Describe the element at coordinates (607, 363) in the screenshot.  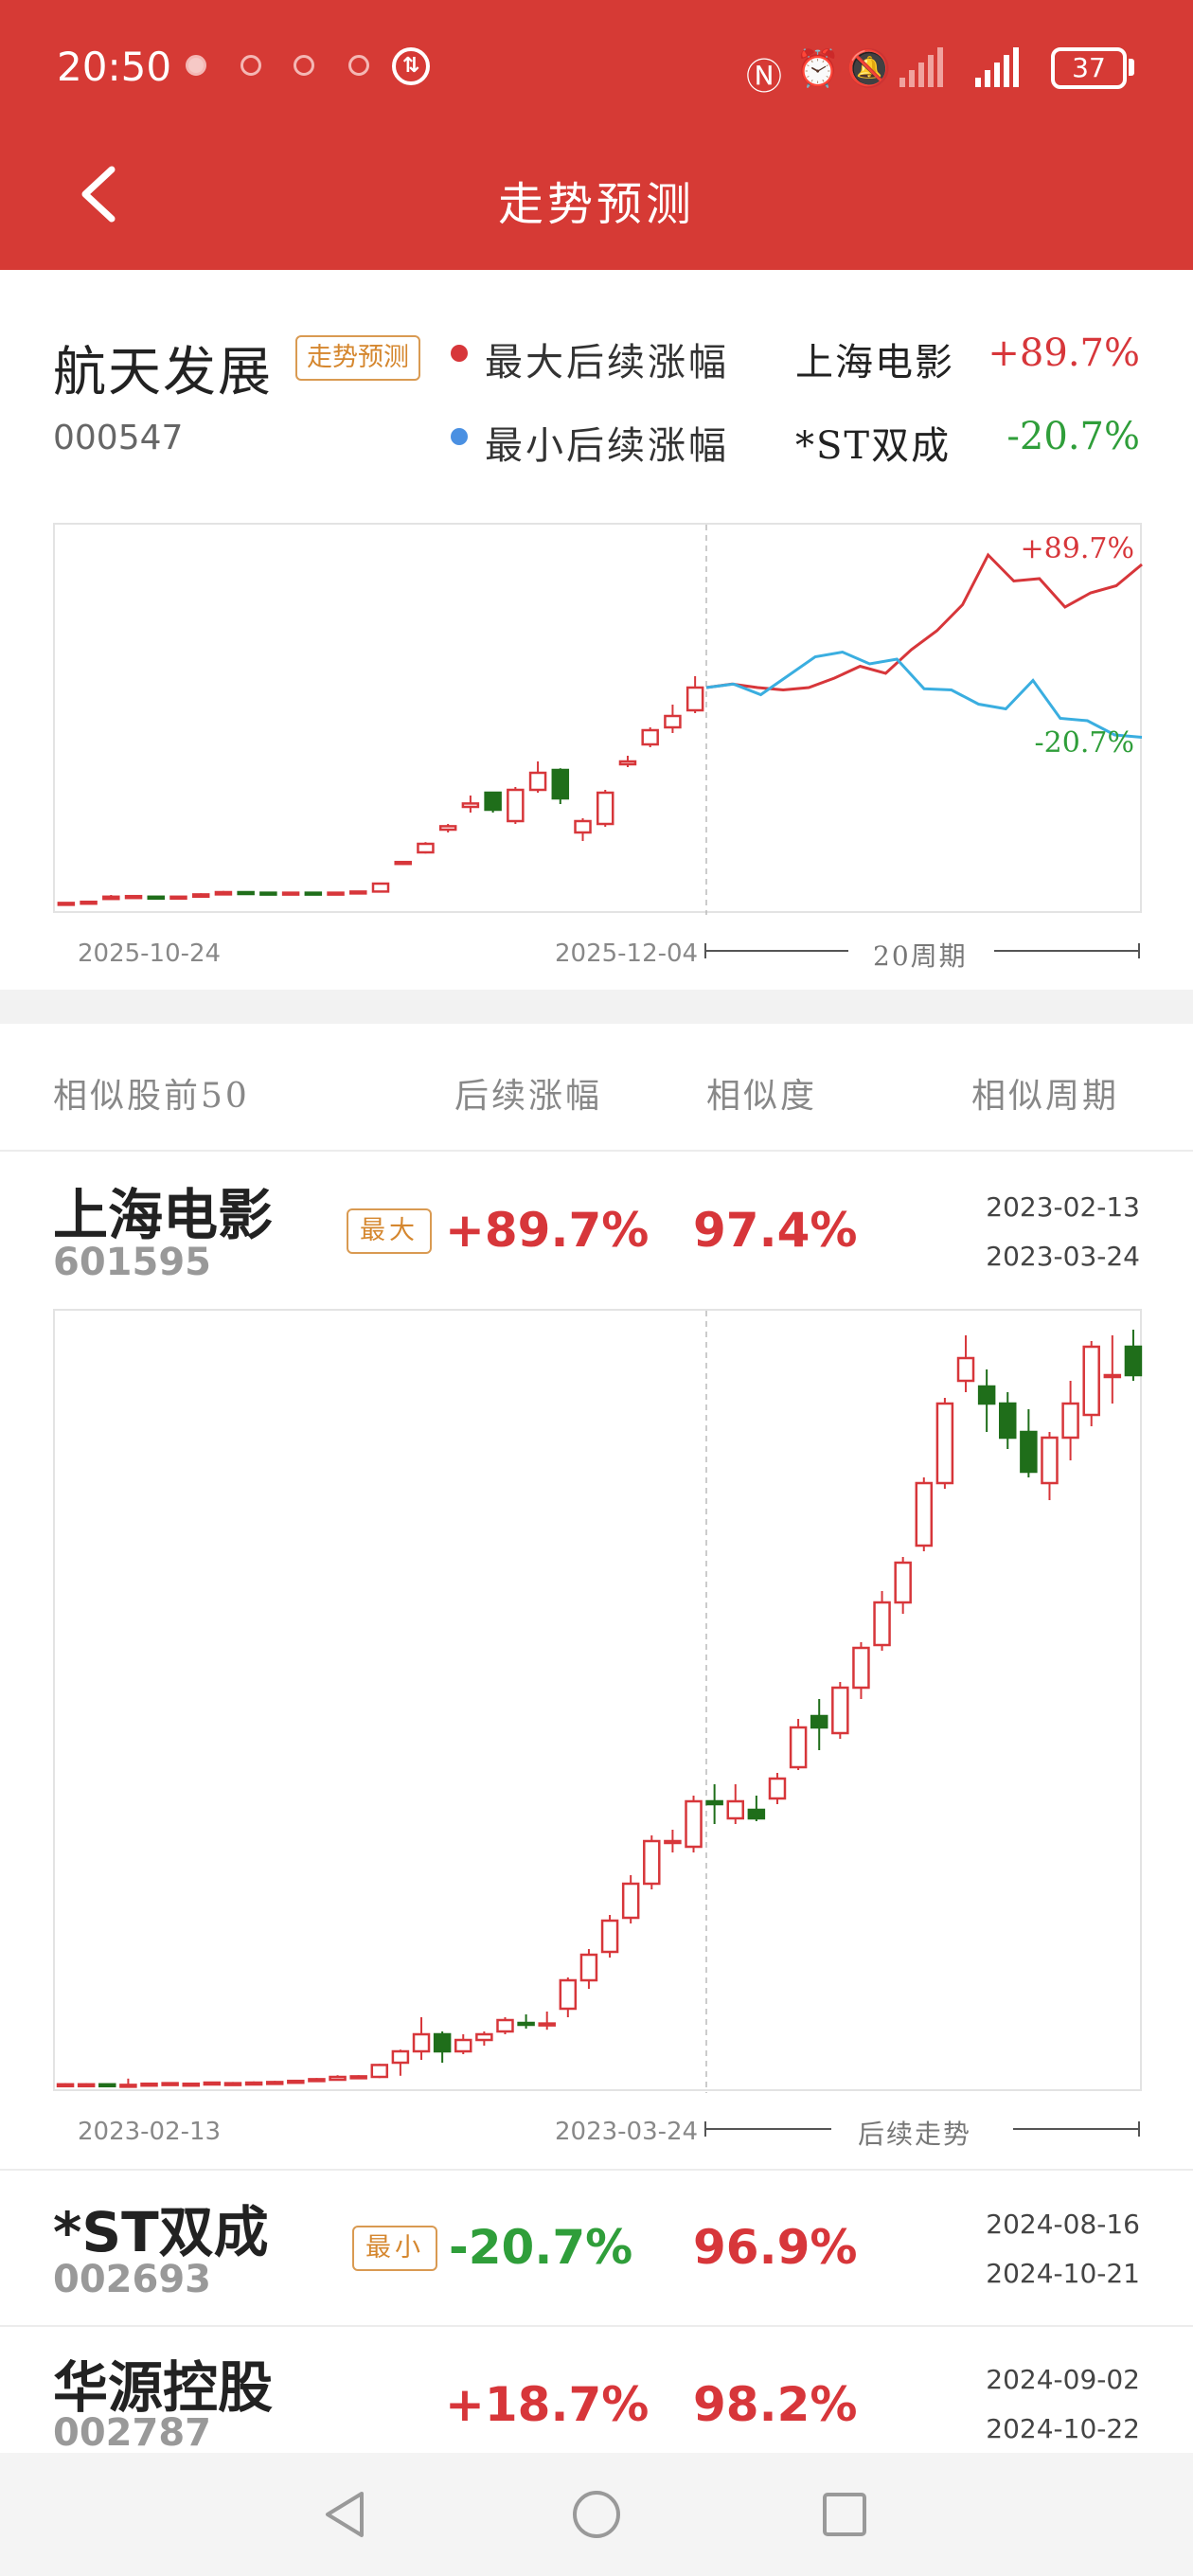
I see `max-legend-label: 最大后续涨幅` at that location.